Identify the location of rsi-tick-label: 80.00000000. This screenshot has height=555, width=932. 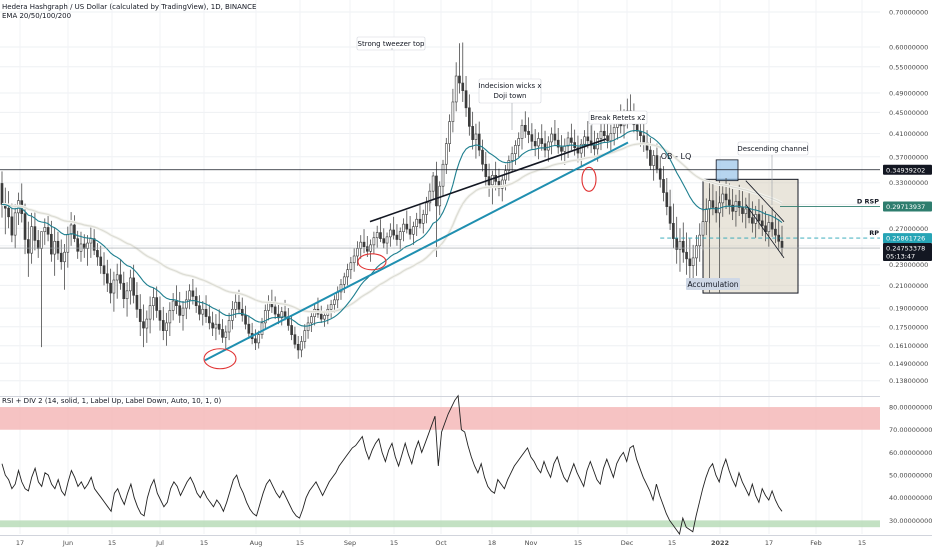
(910, 408).